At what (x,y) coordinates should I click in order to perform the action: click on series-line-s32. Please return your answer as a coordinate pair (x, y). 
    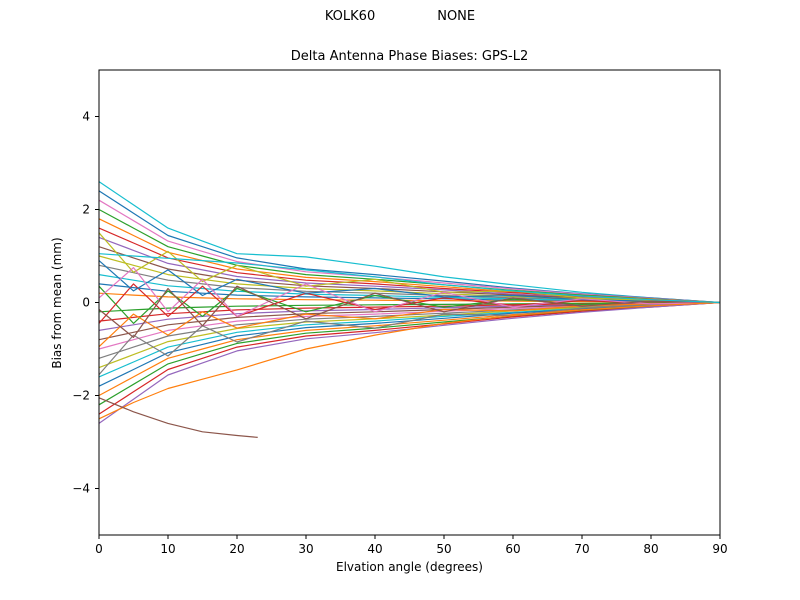
    Looking at the image, I should click on (409, 338).